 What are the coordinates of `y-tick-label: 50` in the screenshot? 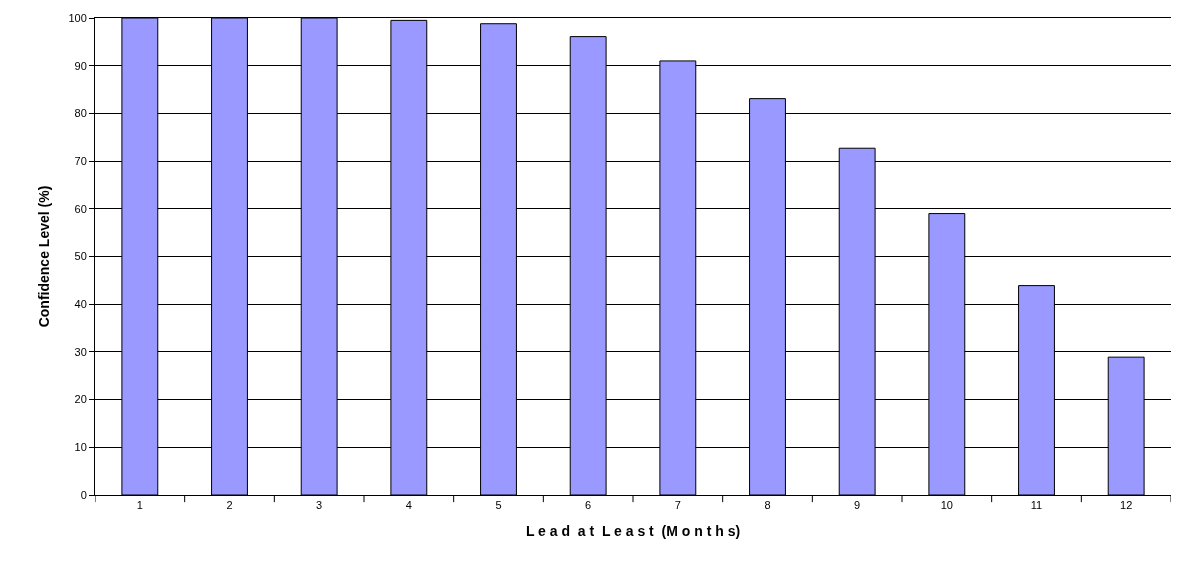 It's located at (80, 256).